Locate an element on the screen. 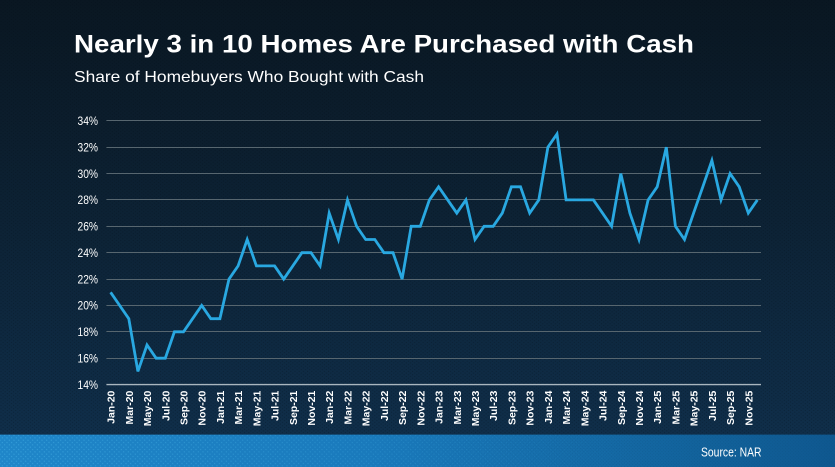 This screenshot has height=467, width=835. svg-text: 18% is located at coordinates (88, 332).